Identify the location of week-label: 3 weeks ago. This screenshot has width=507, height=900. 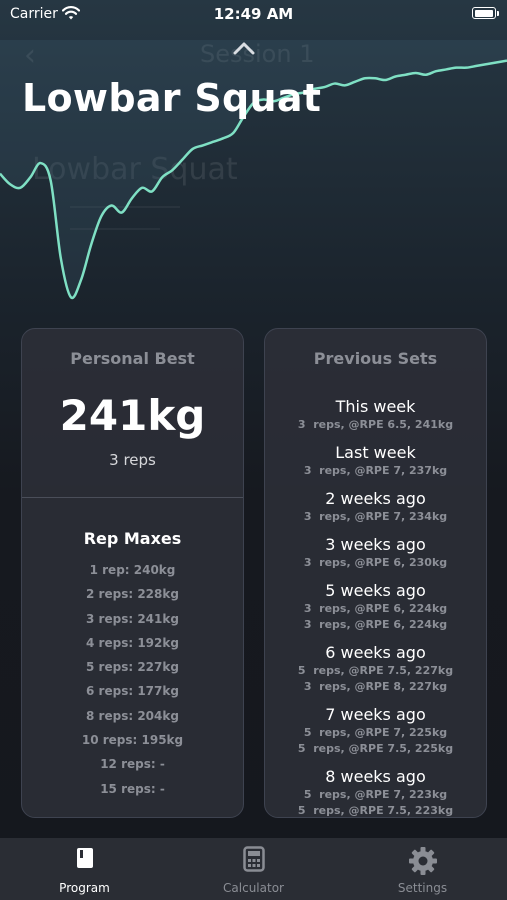
(375, 544).